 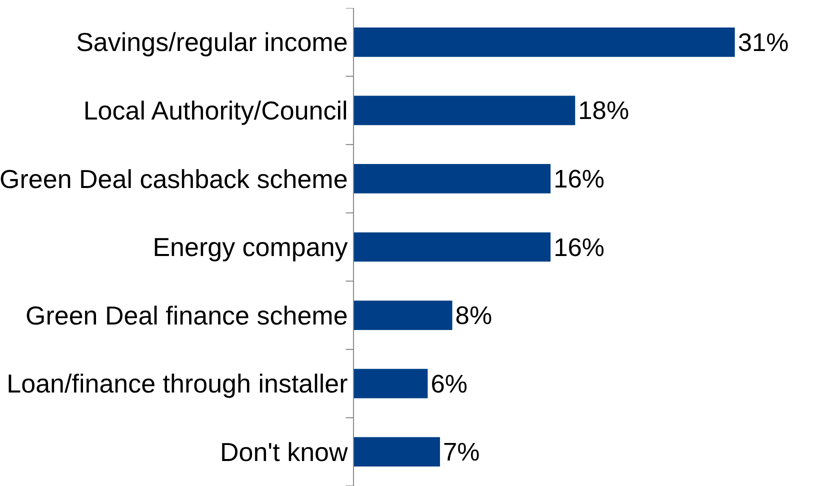 I want to click on y-tick-label: Don't know, so click(x=284, y=451).